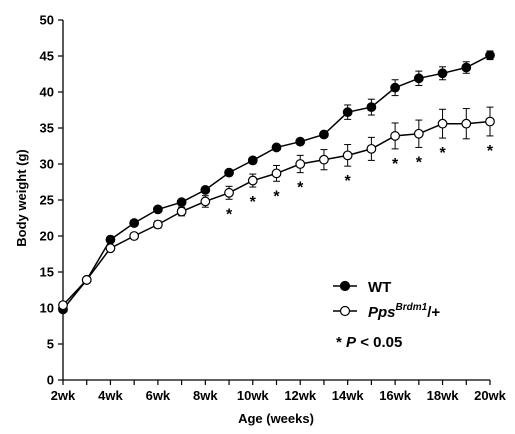 This screenshot has height=434, width=515. I want to click on y-tick-label: 30, so click(47, 164).